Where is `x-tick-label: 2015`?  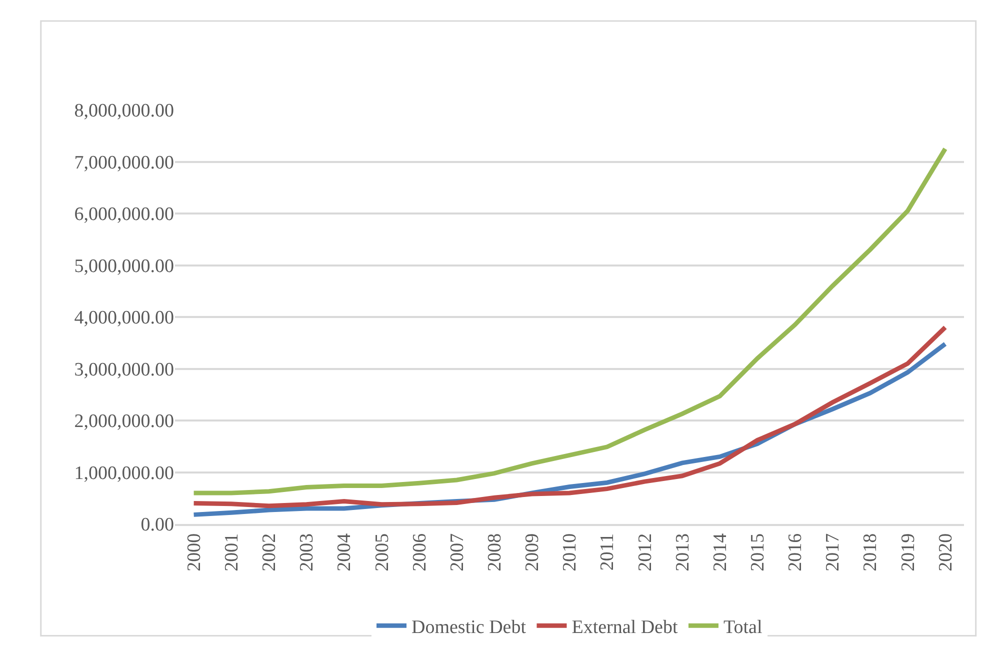
x-tick-label: 2015 is located at coordinates (758, 552).